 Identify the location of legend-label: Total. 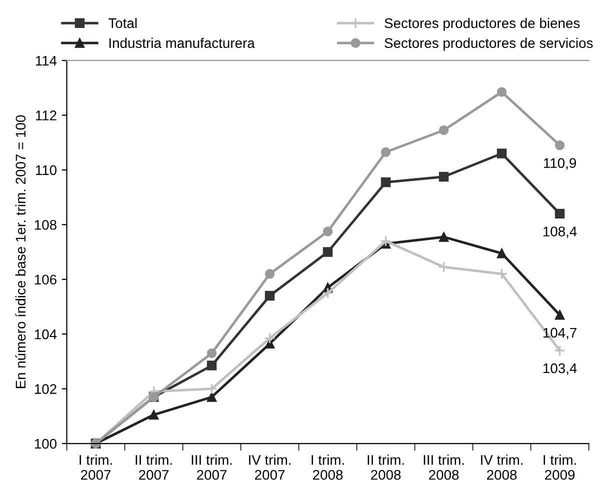
(122, 23).